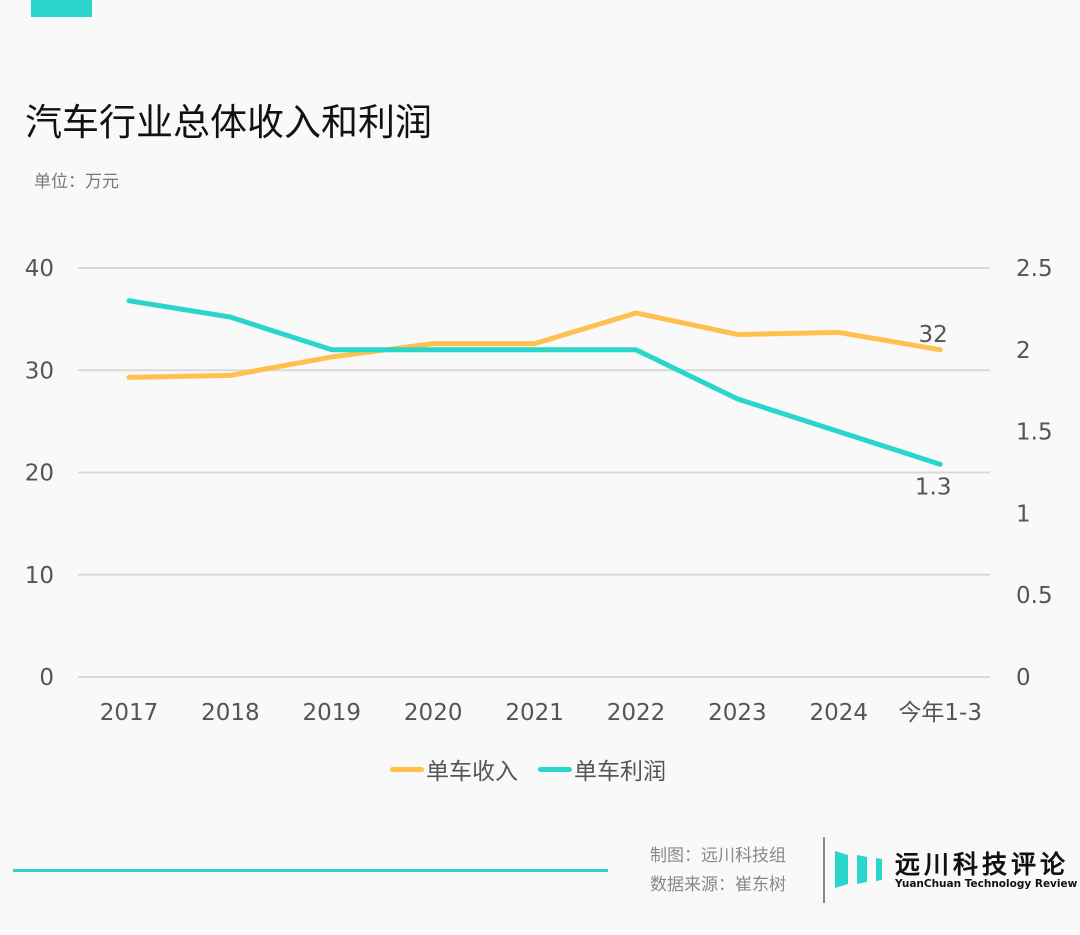  What do you see at coordinates (534, 713) in the screenshot?
I see `x-tick-label: 2021` at bounding box center [534, 713].